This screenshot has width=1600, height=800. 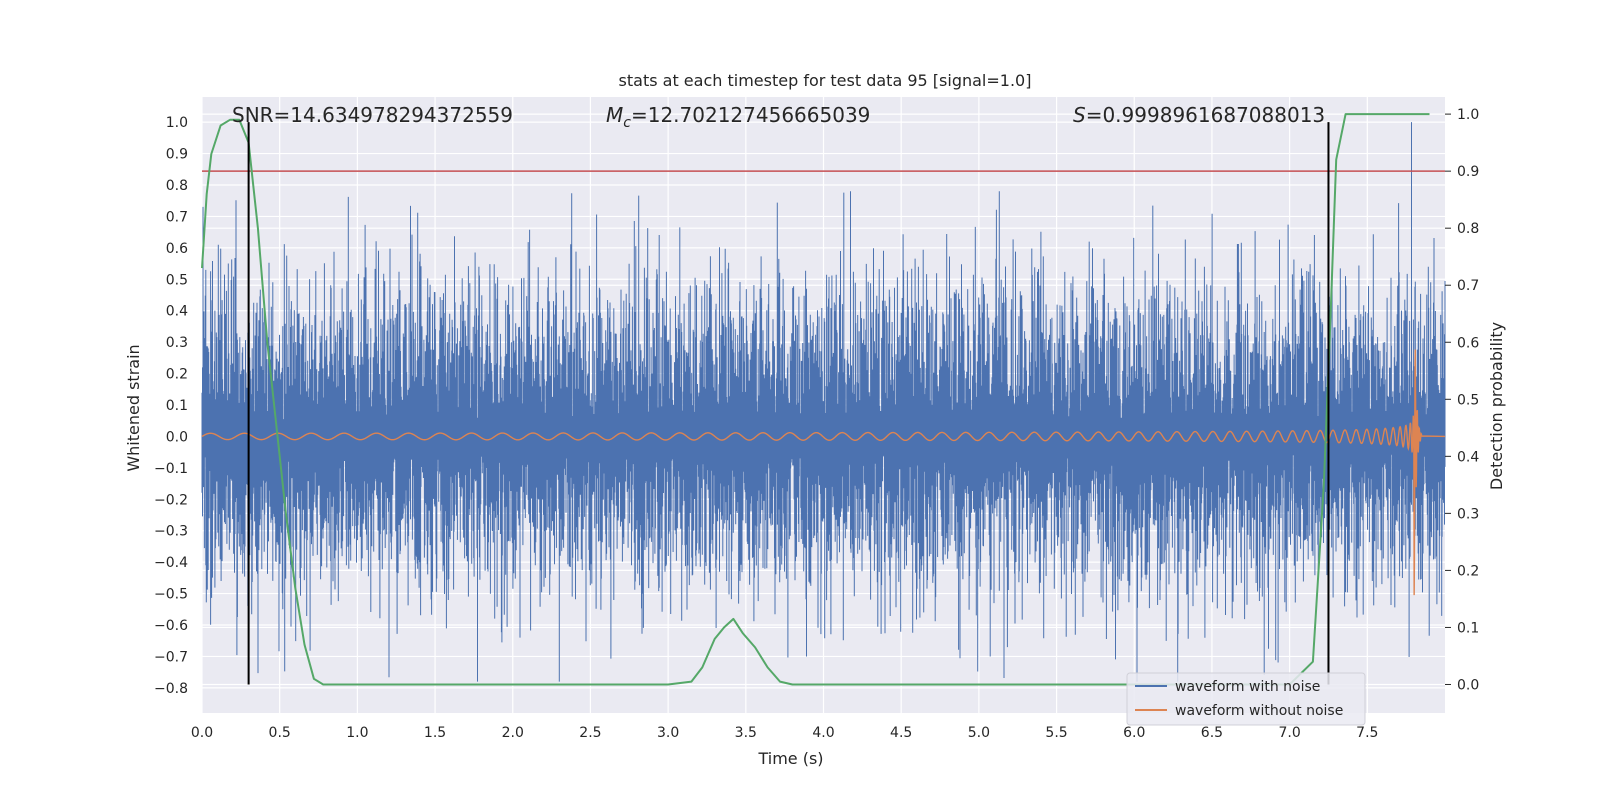 I want to click on y-left-tick-label: 0.3, so click(x=177, y=343).